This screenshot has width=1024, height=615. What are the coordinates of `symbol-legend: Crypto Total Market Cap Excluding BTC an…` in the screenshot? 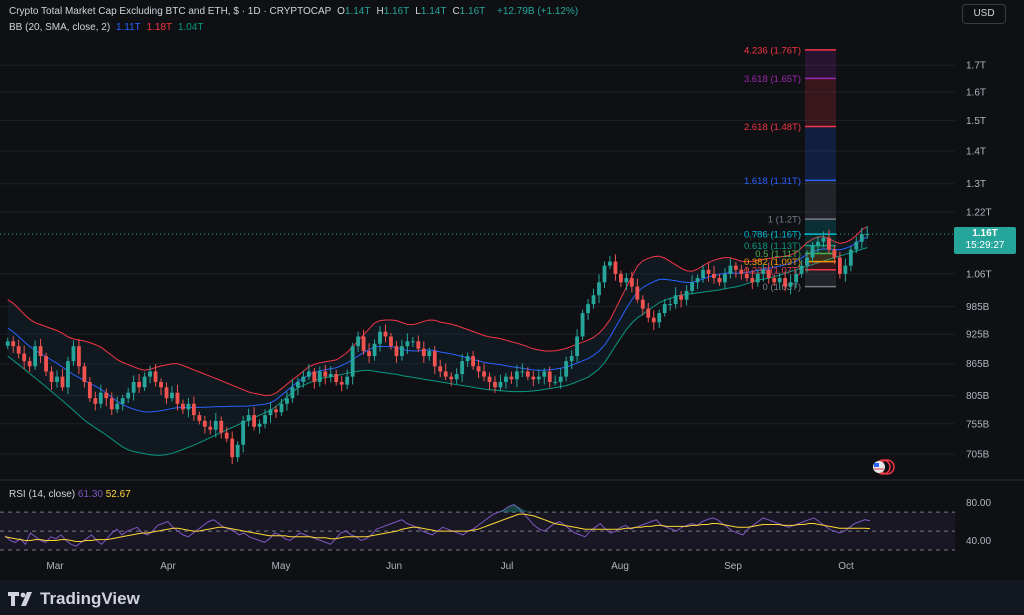 It's located at (295, 11).